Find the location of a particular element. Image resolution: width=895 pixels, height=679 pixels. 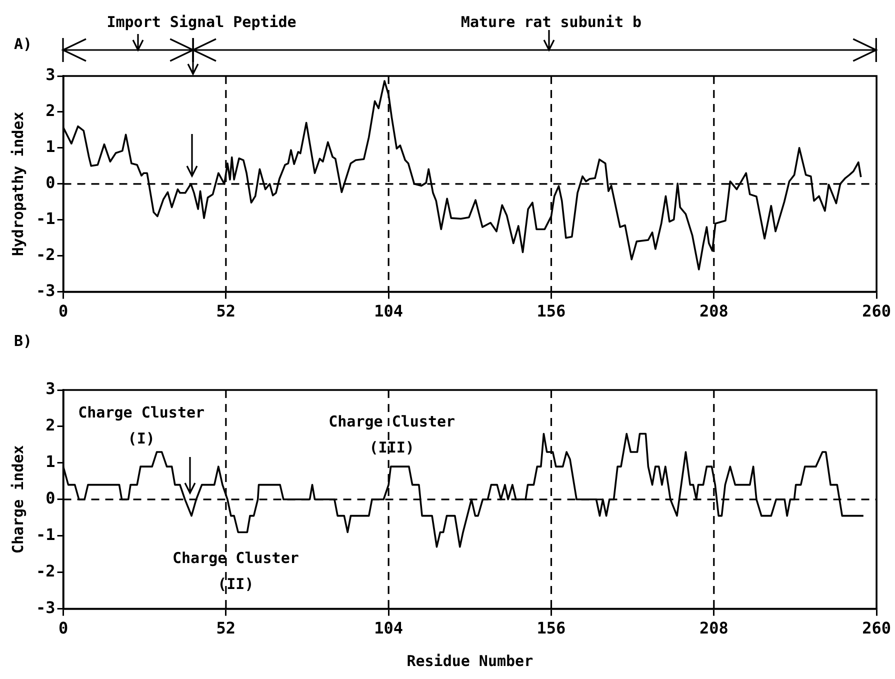

y-axis-title: Charge index is located at coordinates (17, 499).